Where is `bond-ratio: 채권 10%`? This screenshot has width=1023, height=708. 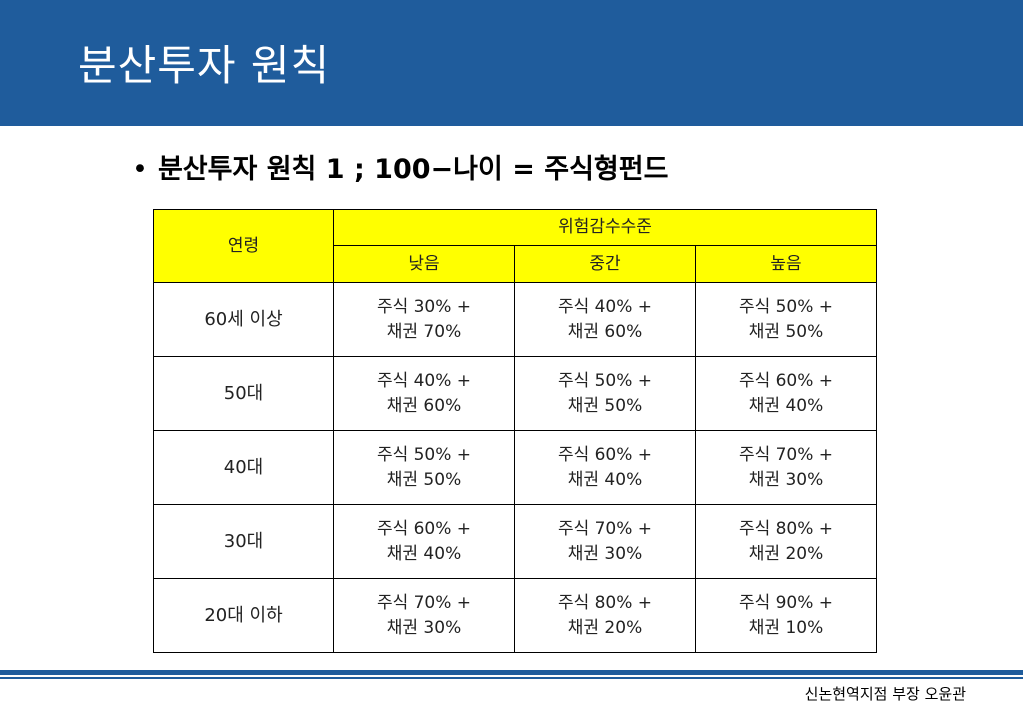
bond-ratio: 채권 10% is located at coordinates (786, 627).